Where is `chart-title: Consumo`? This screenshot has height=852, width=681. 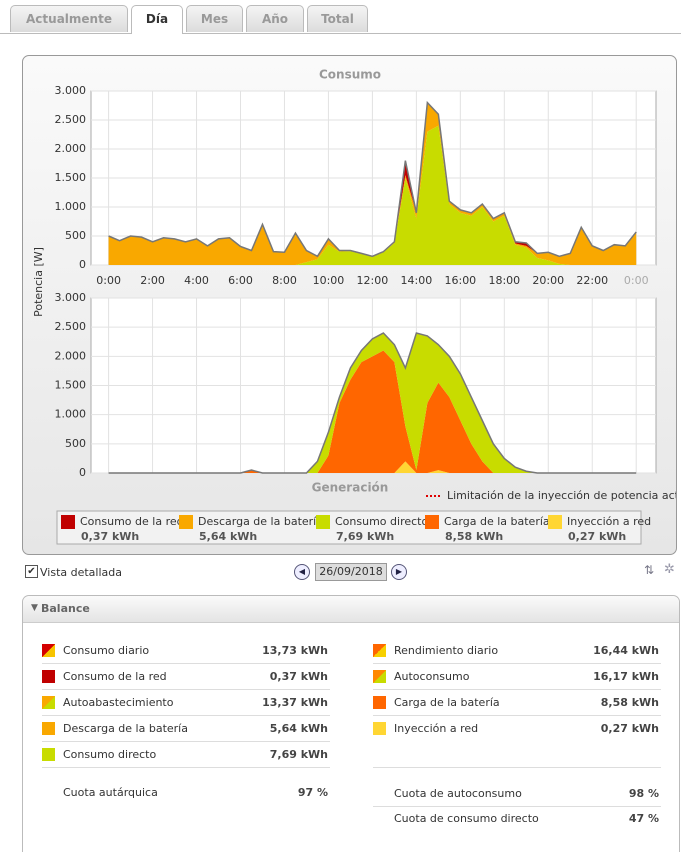 chart-title: Consumo is located at coordinates (350, 75).